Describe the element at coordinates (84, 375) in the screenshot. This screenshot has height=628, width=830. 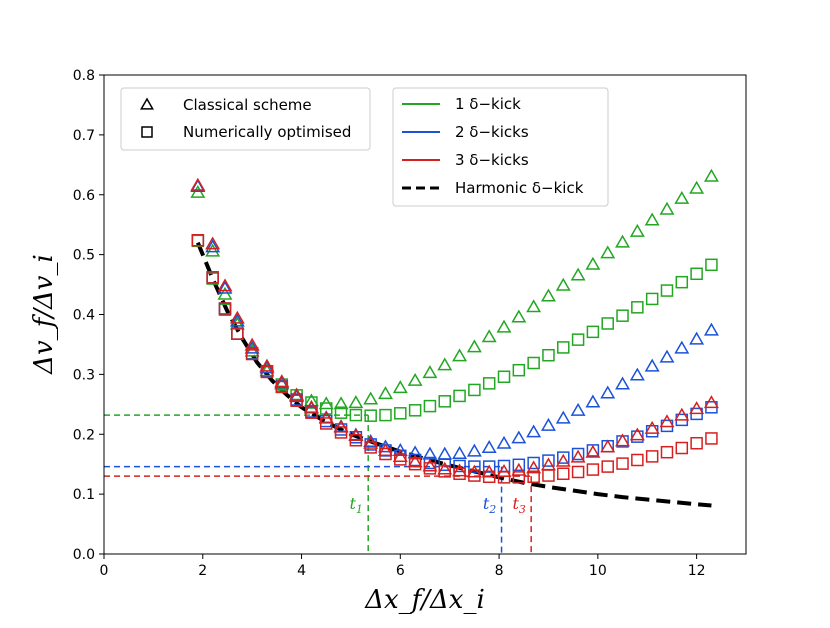
I see `y-tick-label: 0.3` at that location.